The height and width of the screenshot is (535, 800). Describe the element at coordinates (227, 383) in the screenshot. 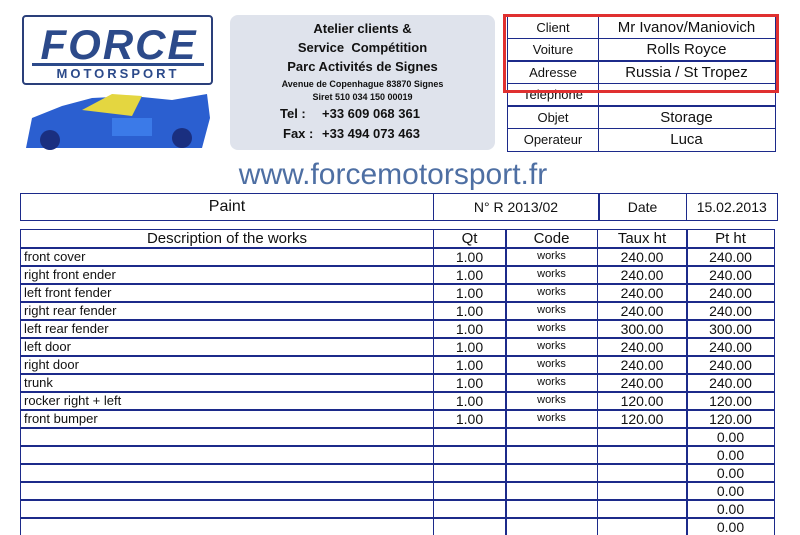

I see `description: trunk` at that location.